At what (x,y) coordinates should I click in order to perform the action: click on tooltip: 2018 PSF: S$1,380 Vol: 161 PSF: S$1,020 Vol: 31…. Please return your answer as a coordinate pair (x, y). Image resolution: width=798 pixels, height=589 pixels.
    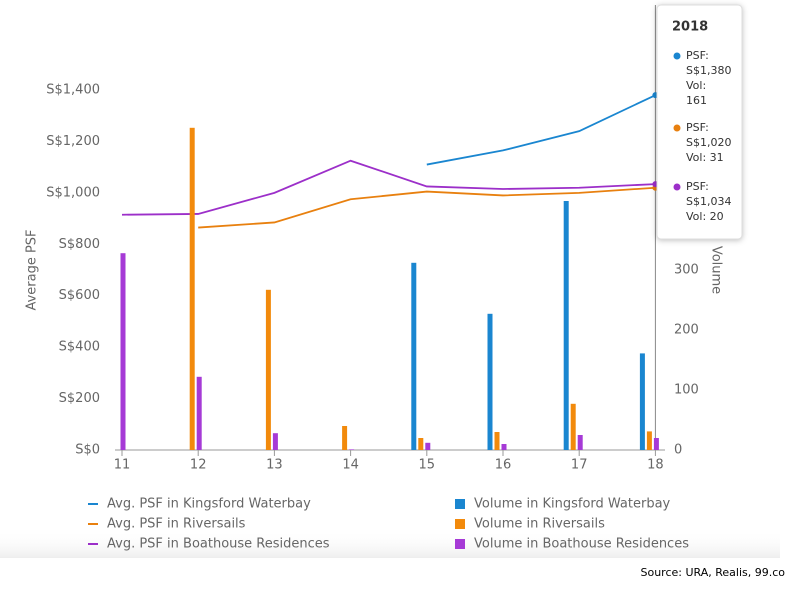
    Looking at the image, I should click on (699, 122).